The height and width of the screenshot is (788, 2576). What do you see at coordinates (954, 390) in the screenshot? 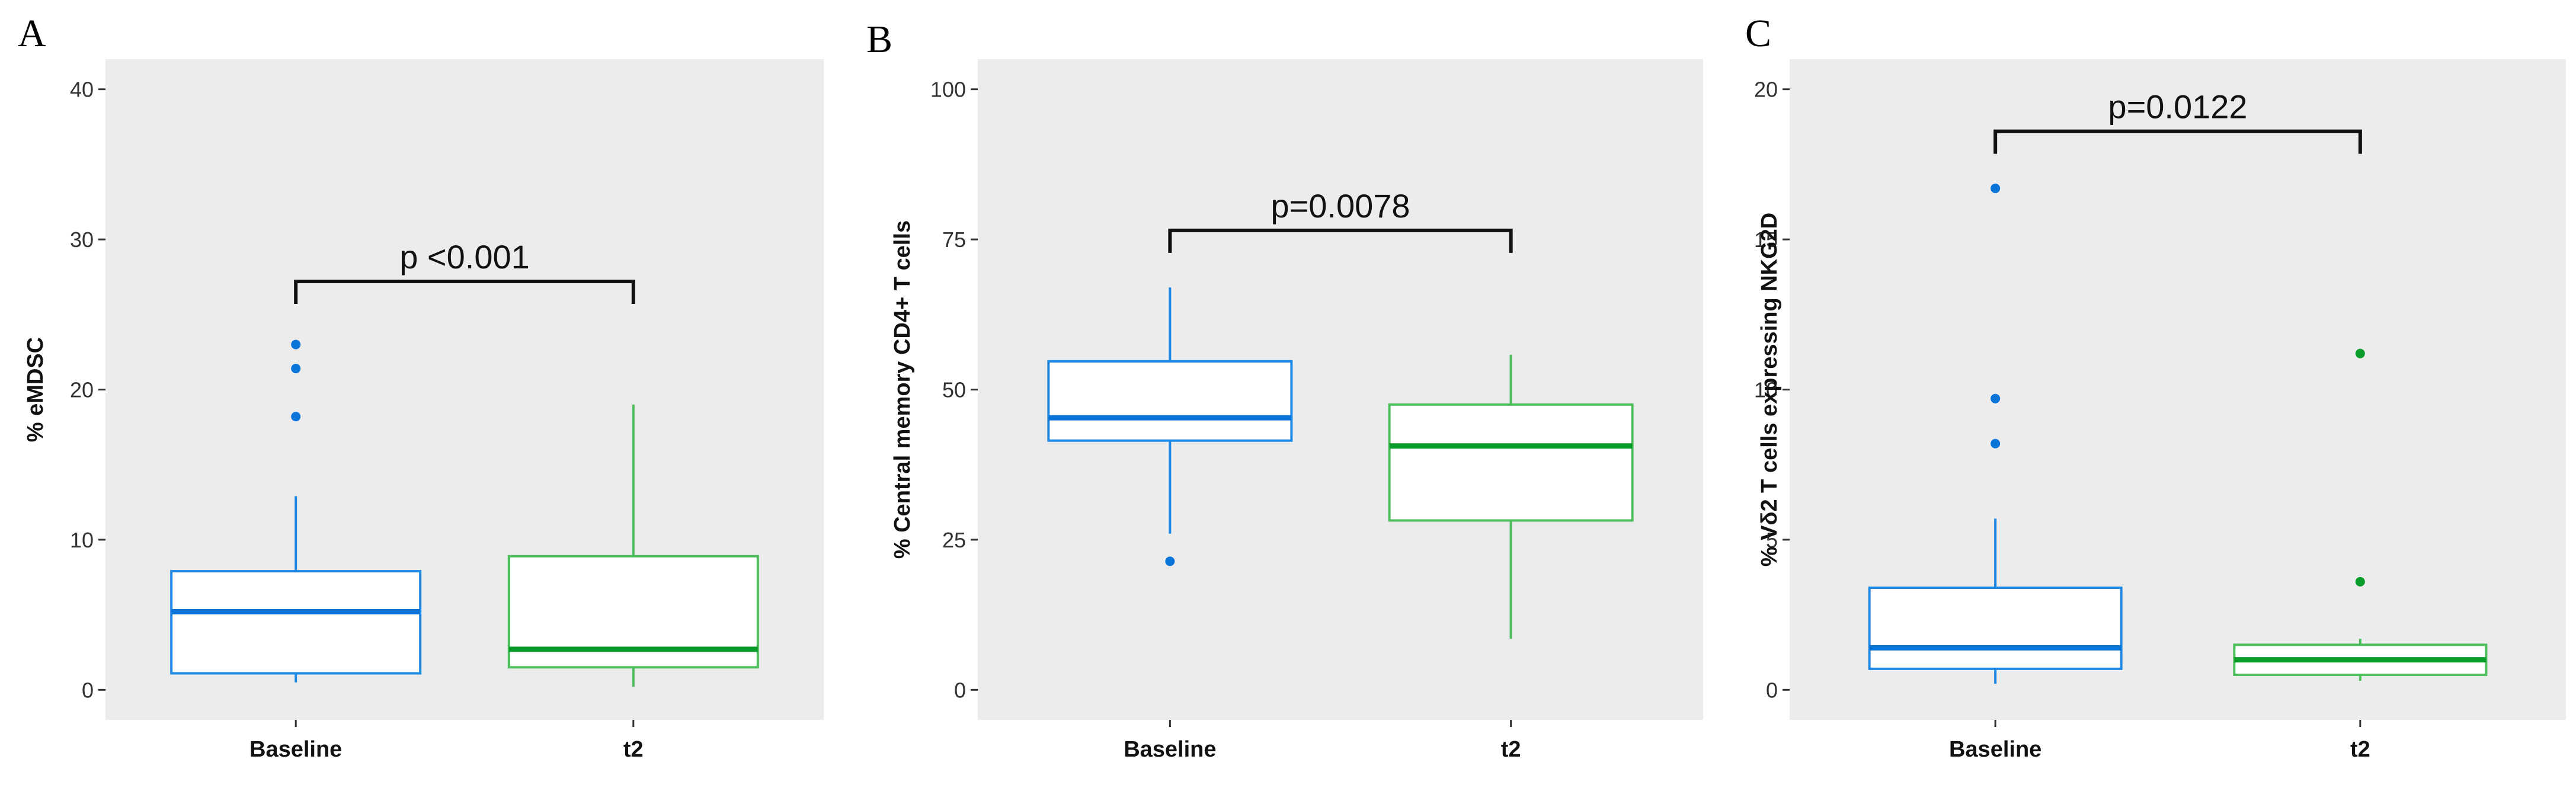
I see `y-tick-label: 50` at bounding box center [954, 390].